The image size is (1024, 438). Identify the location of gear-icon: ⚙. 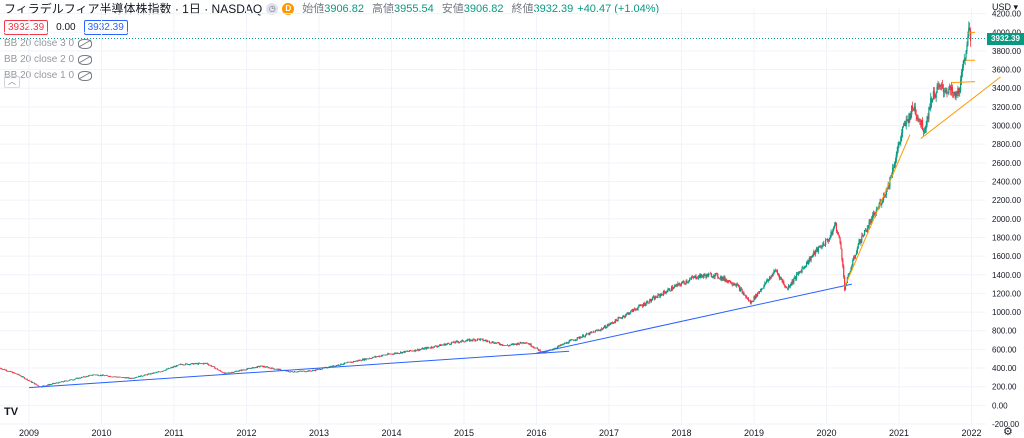
(1008, 432).